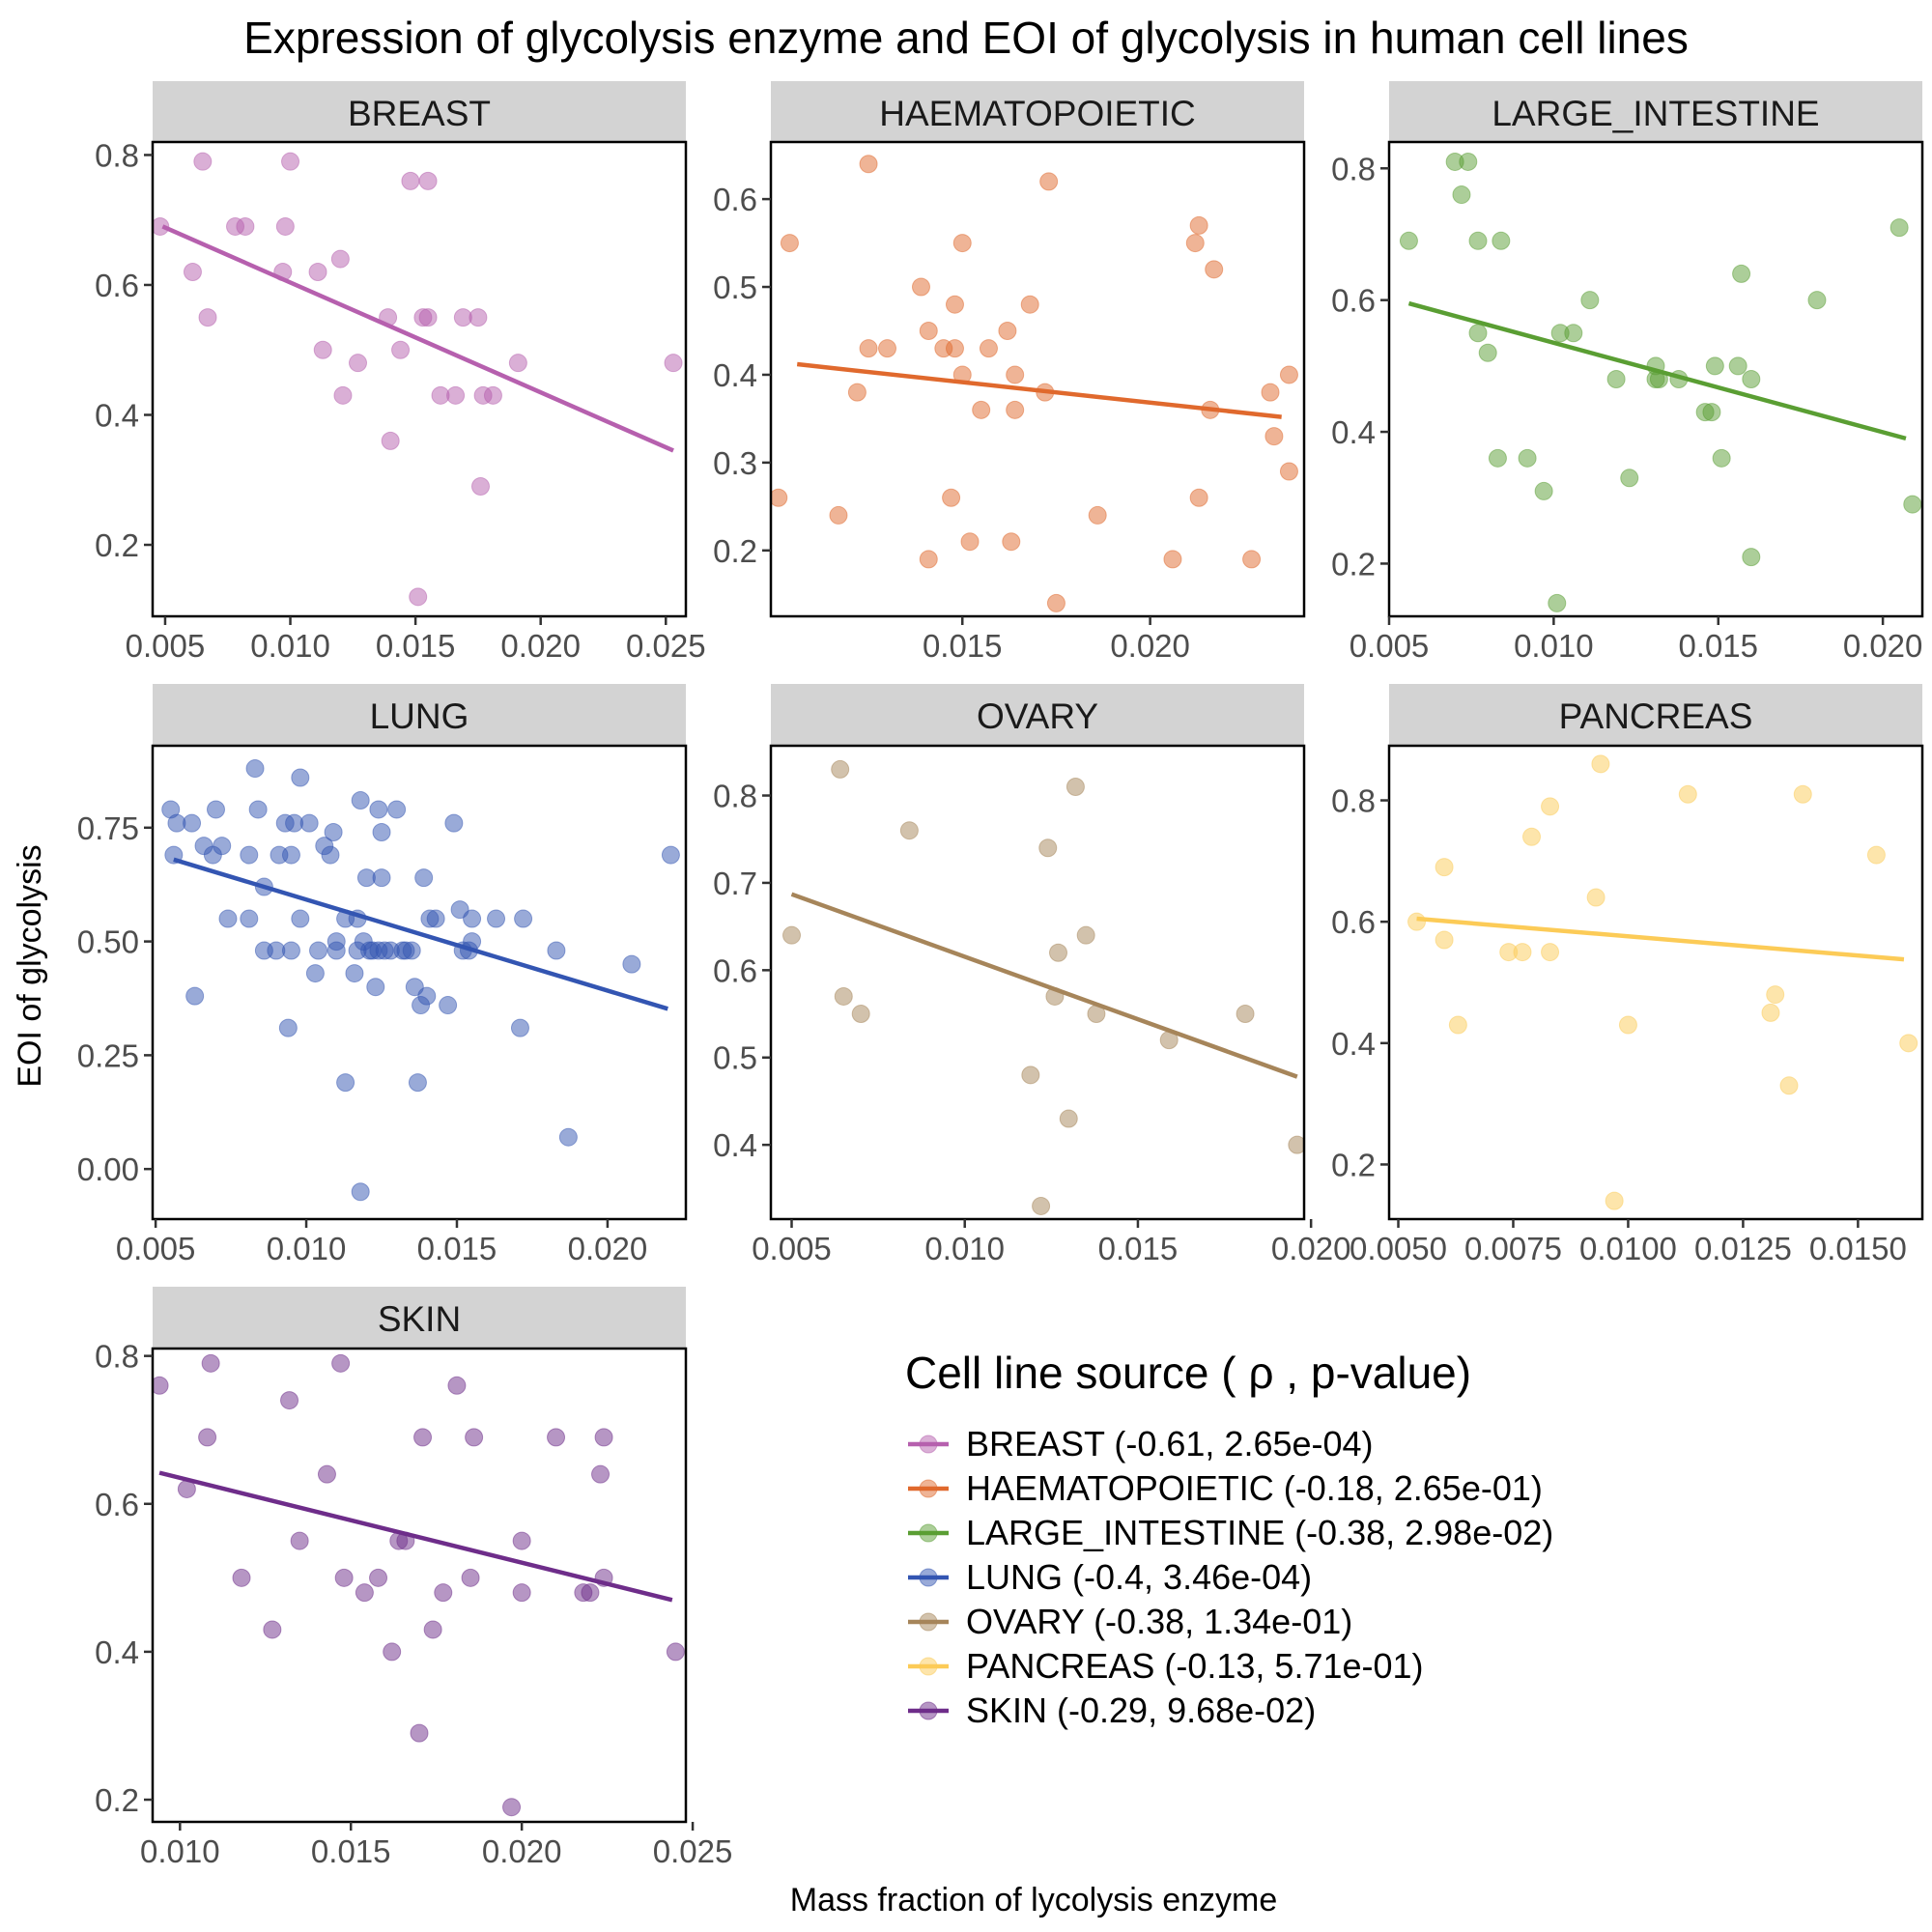  I want to click on x-tick-label: 0.0050, so click(1398, 1248).